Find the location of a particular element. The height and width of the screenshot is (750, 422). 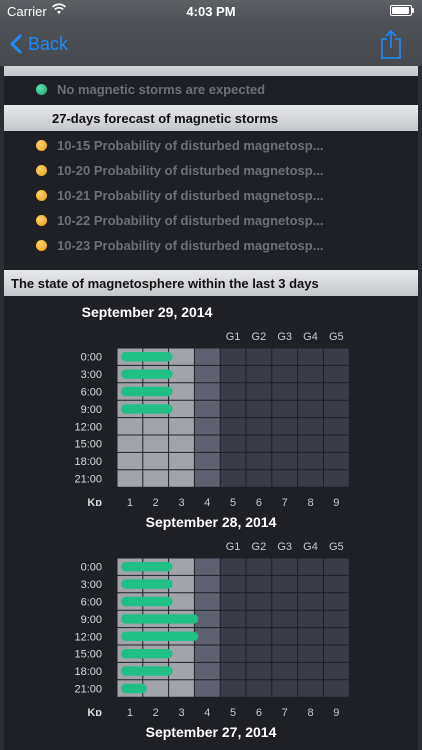

chart-title: September 28, 2014 is located at coordinates (211, 522).